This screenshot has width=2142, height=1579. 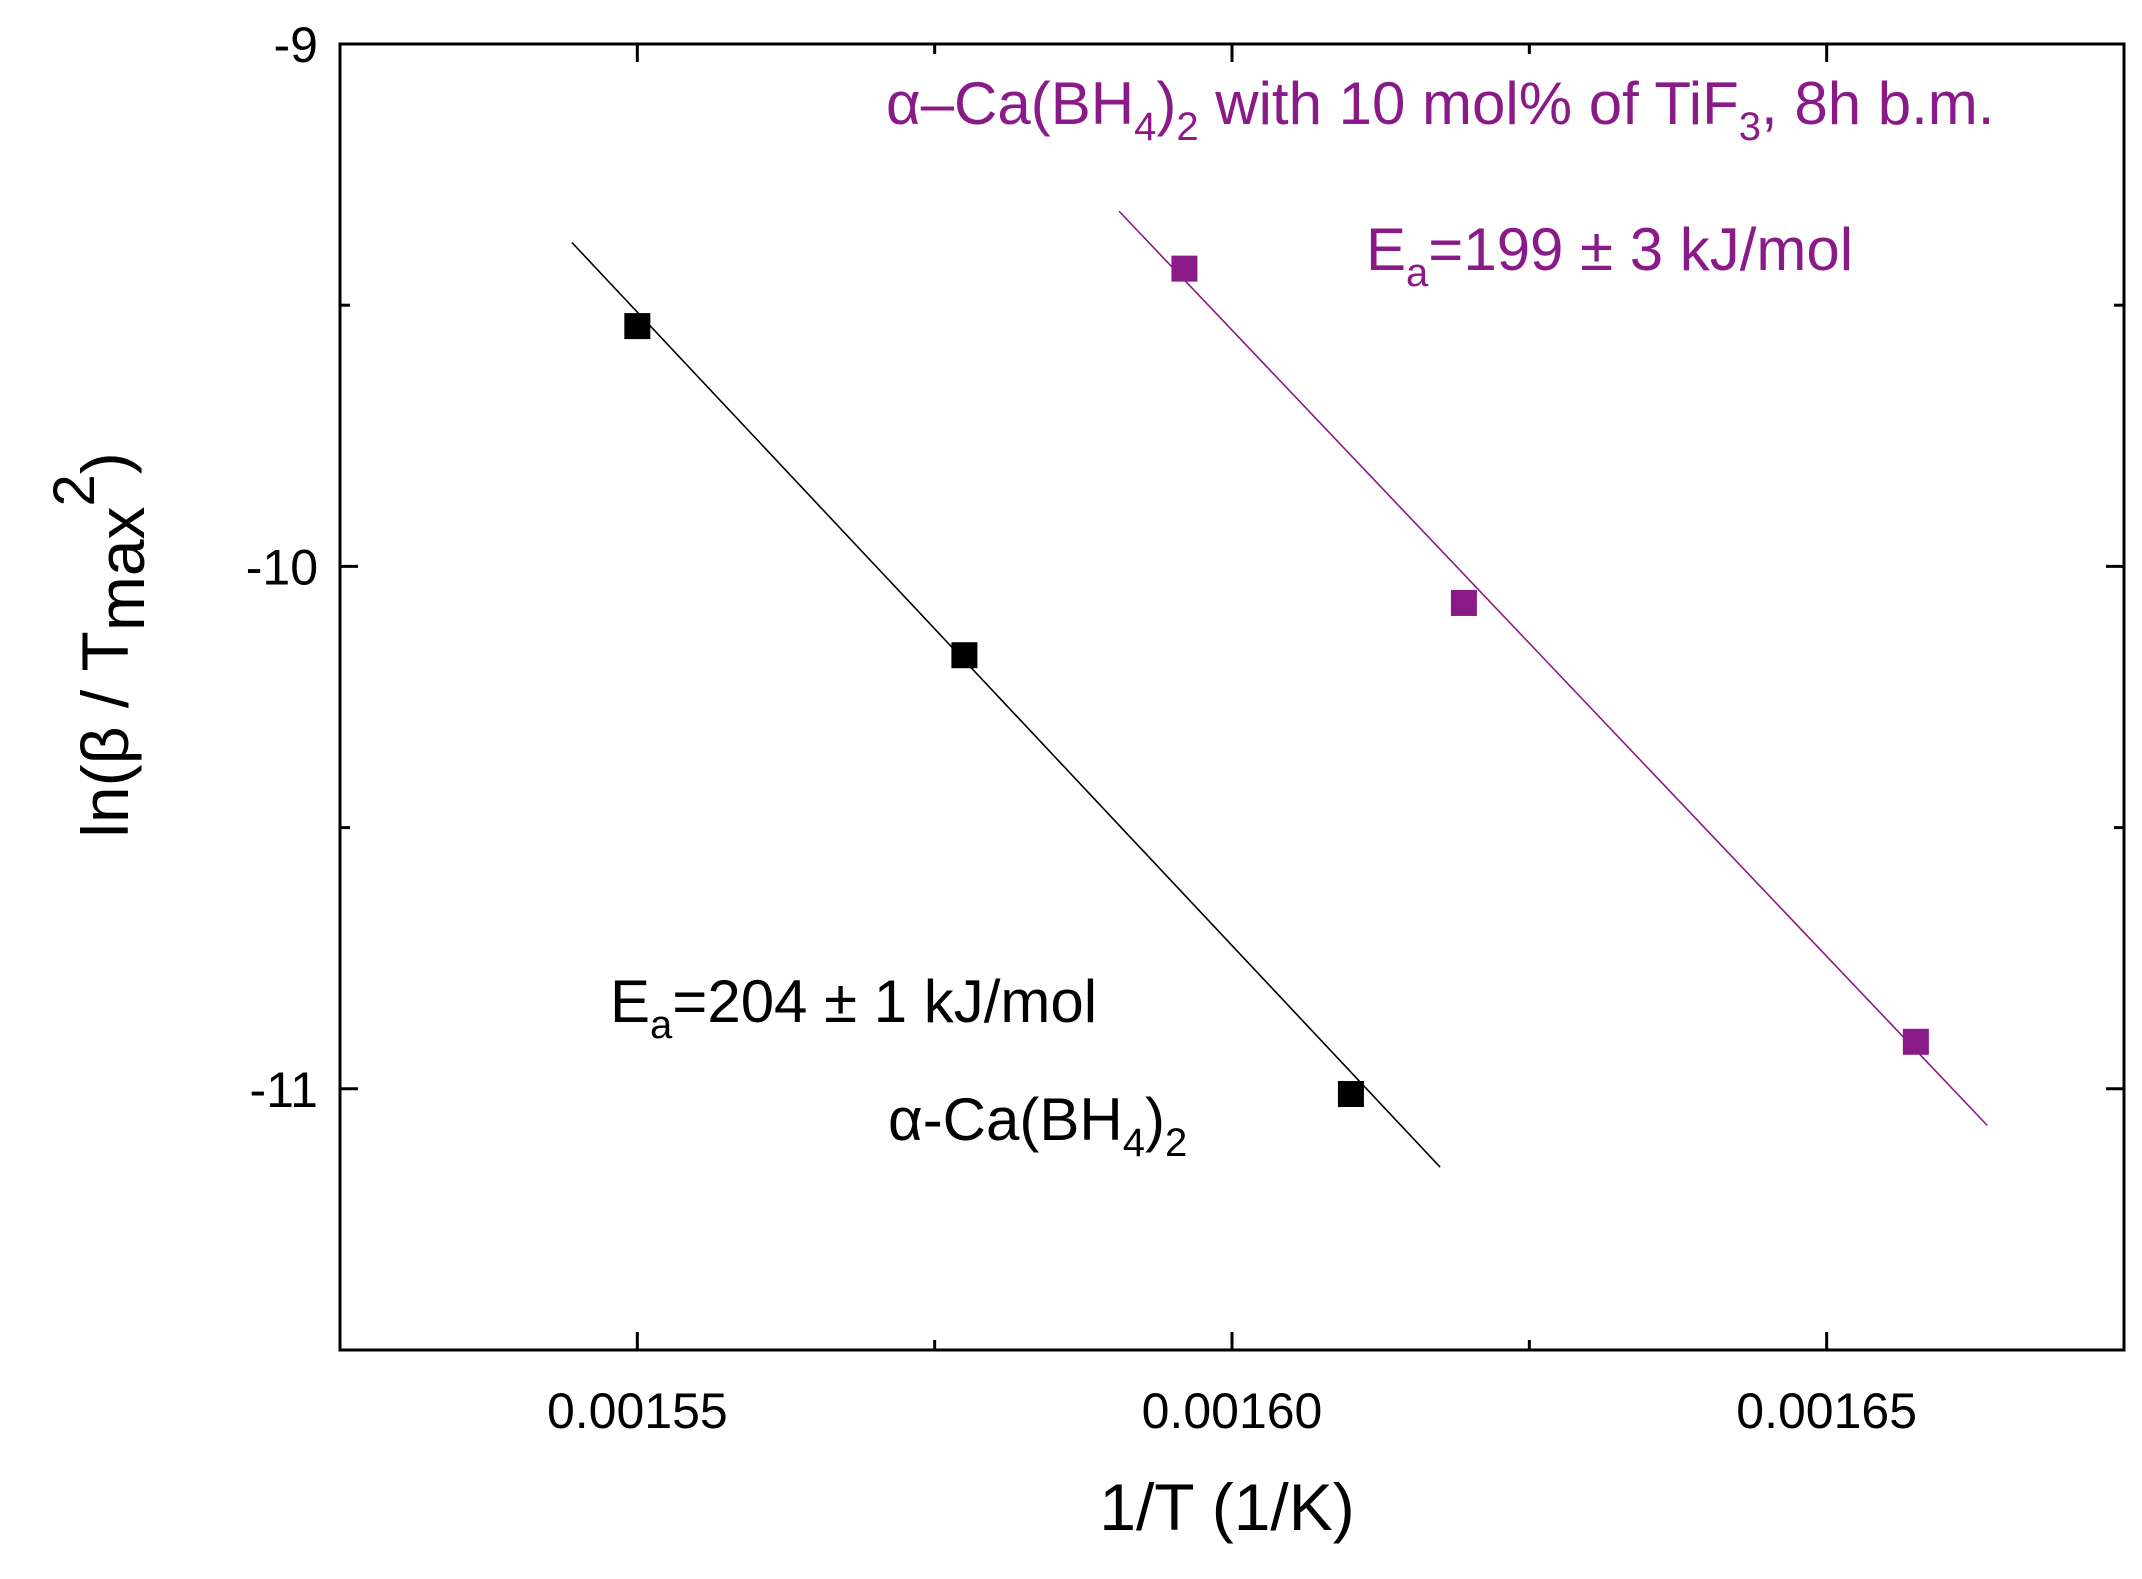 What do you see at coordinates (1386, 249) in the screenshot?
I see `annotation-tif3-energy-prefix: E` at bounding box center [1386, 249].